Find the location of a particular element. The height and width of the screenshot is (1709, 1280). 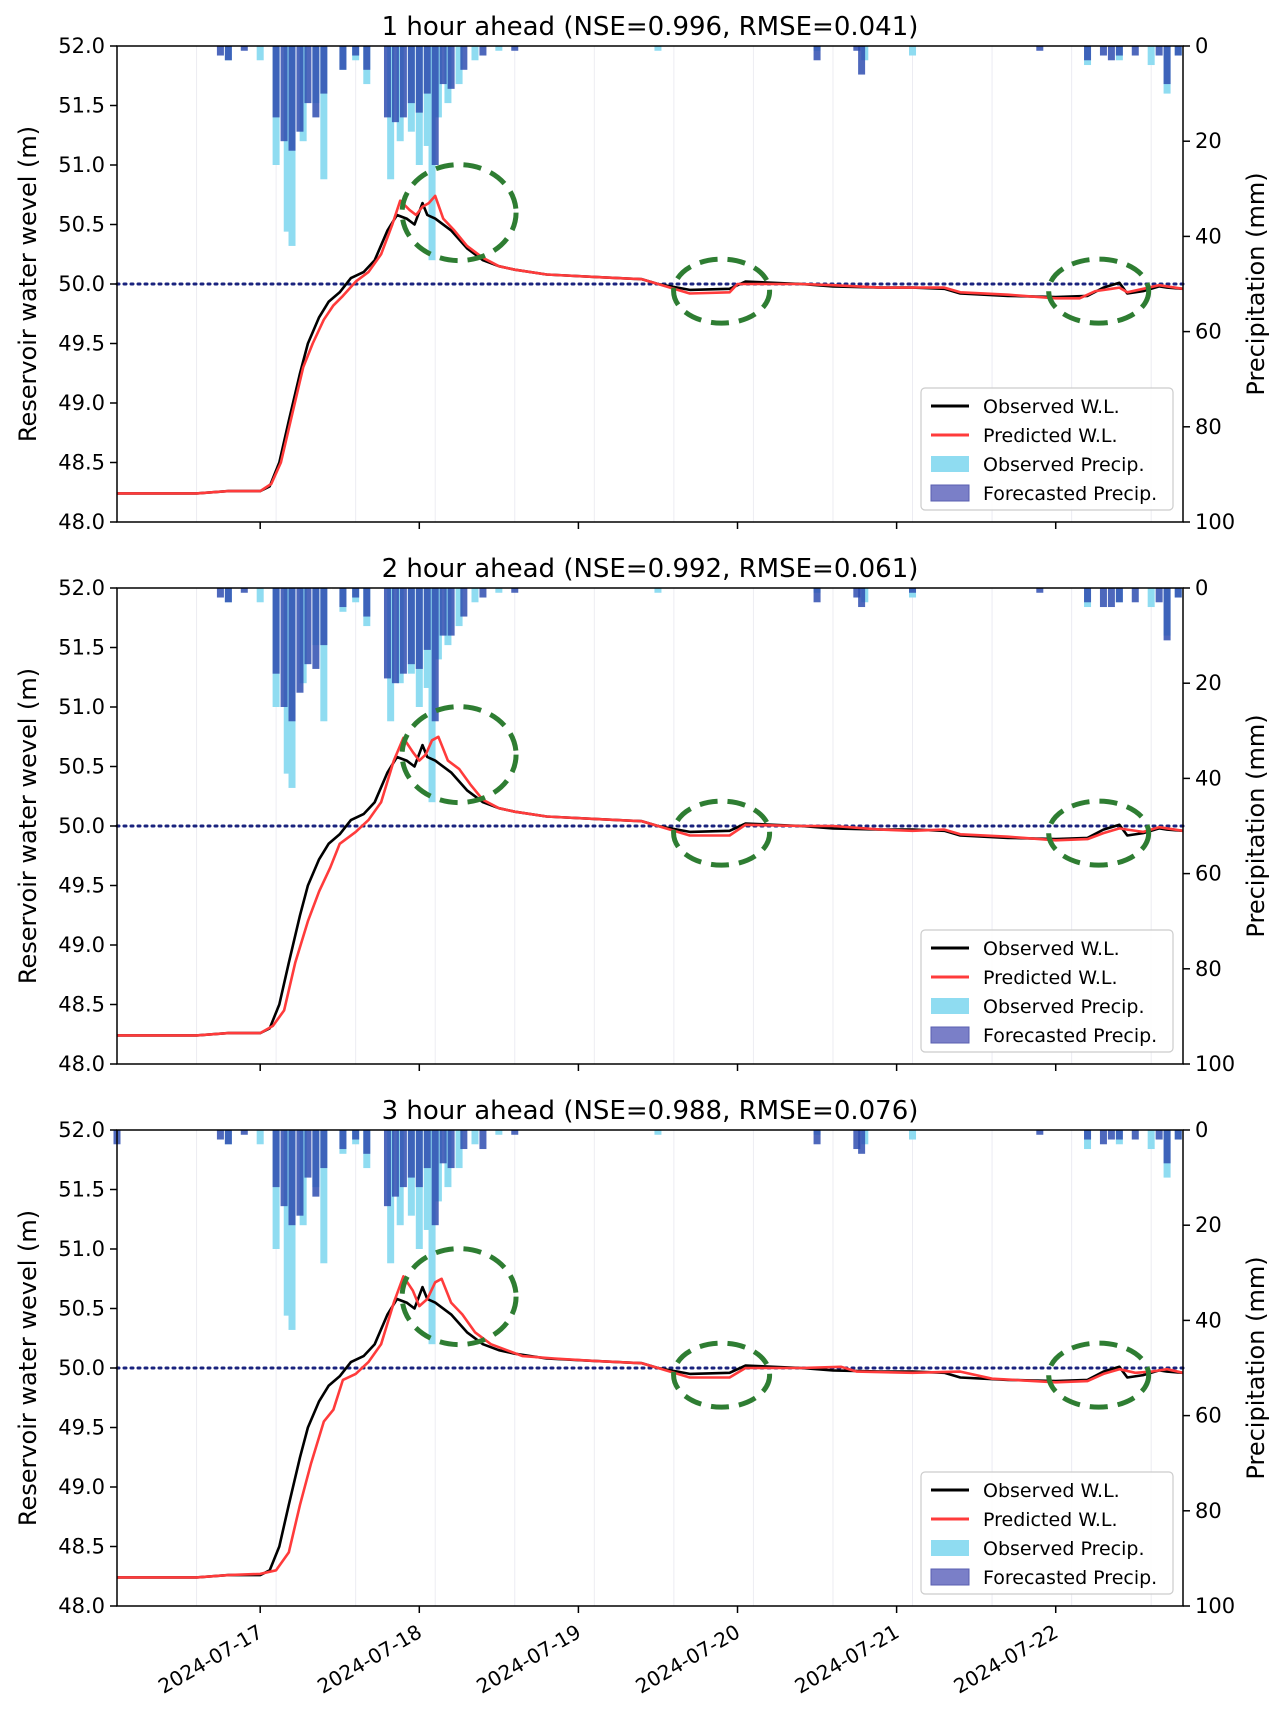

y-tick-label: 50.0 is located at coordinates (81, 284).